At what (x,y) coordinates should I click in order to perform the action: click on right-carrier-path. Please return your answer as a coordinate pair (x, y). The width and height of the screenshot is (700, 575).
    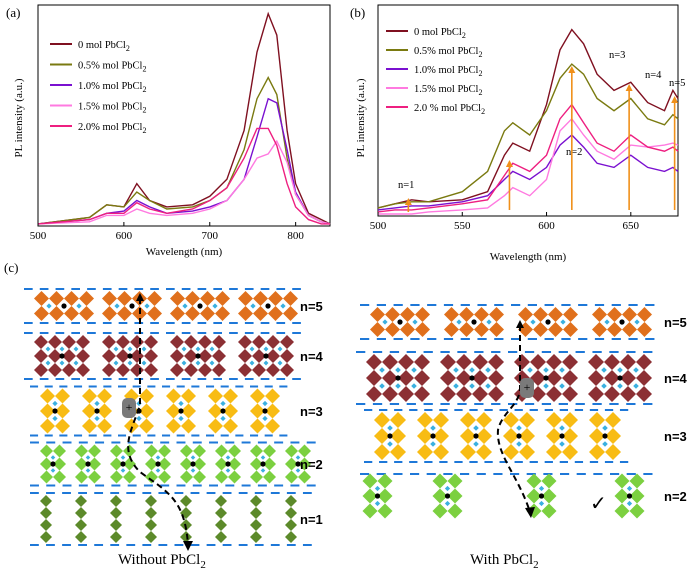
    Looking at the image, I should click on (513, 419).